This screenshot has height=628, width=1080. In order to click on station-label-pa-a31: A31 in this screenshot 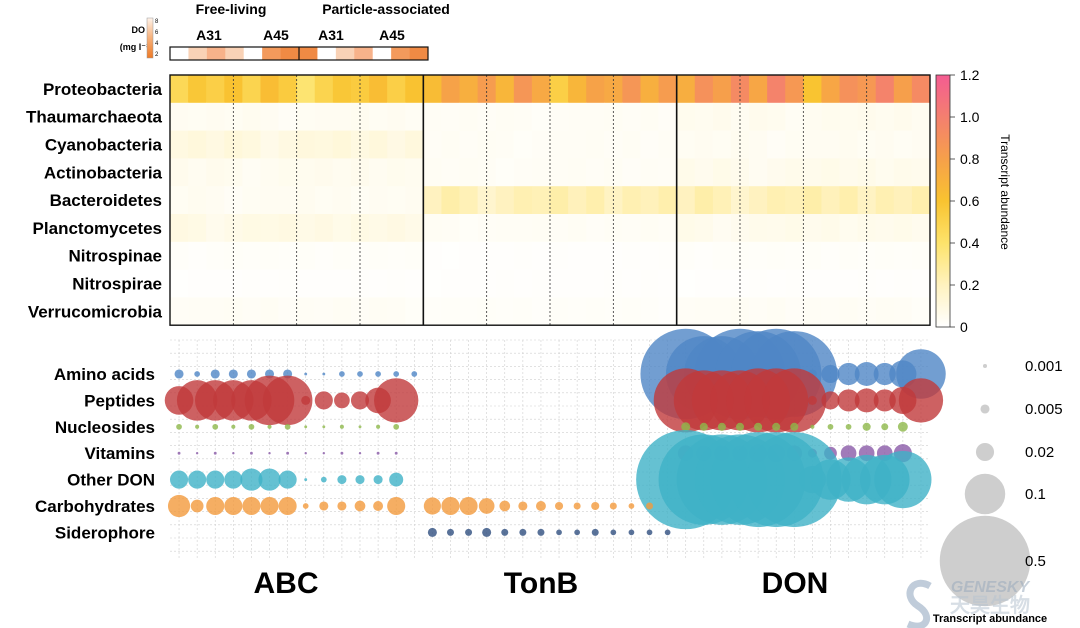, I will do `click(331, 35)`.